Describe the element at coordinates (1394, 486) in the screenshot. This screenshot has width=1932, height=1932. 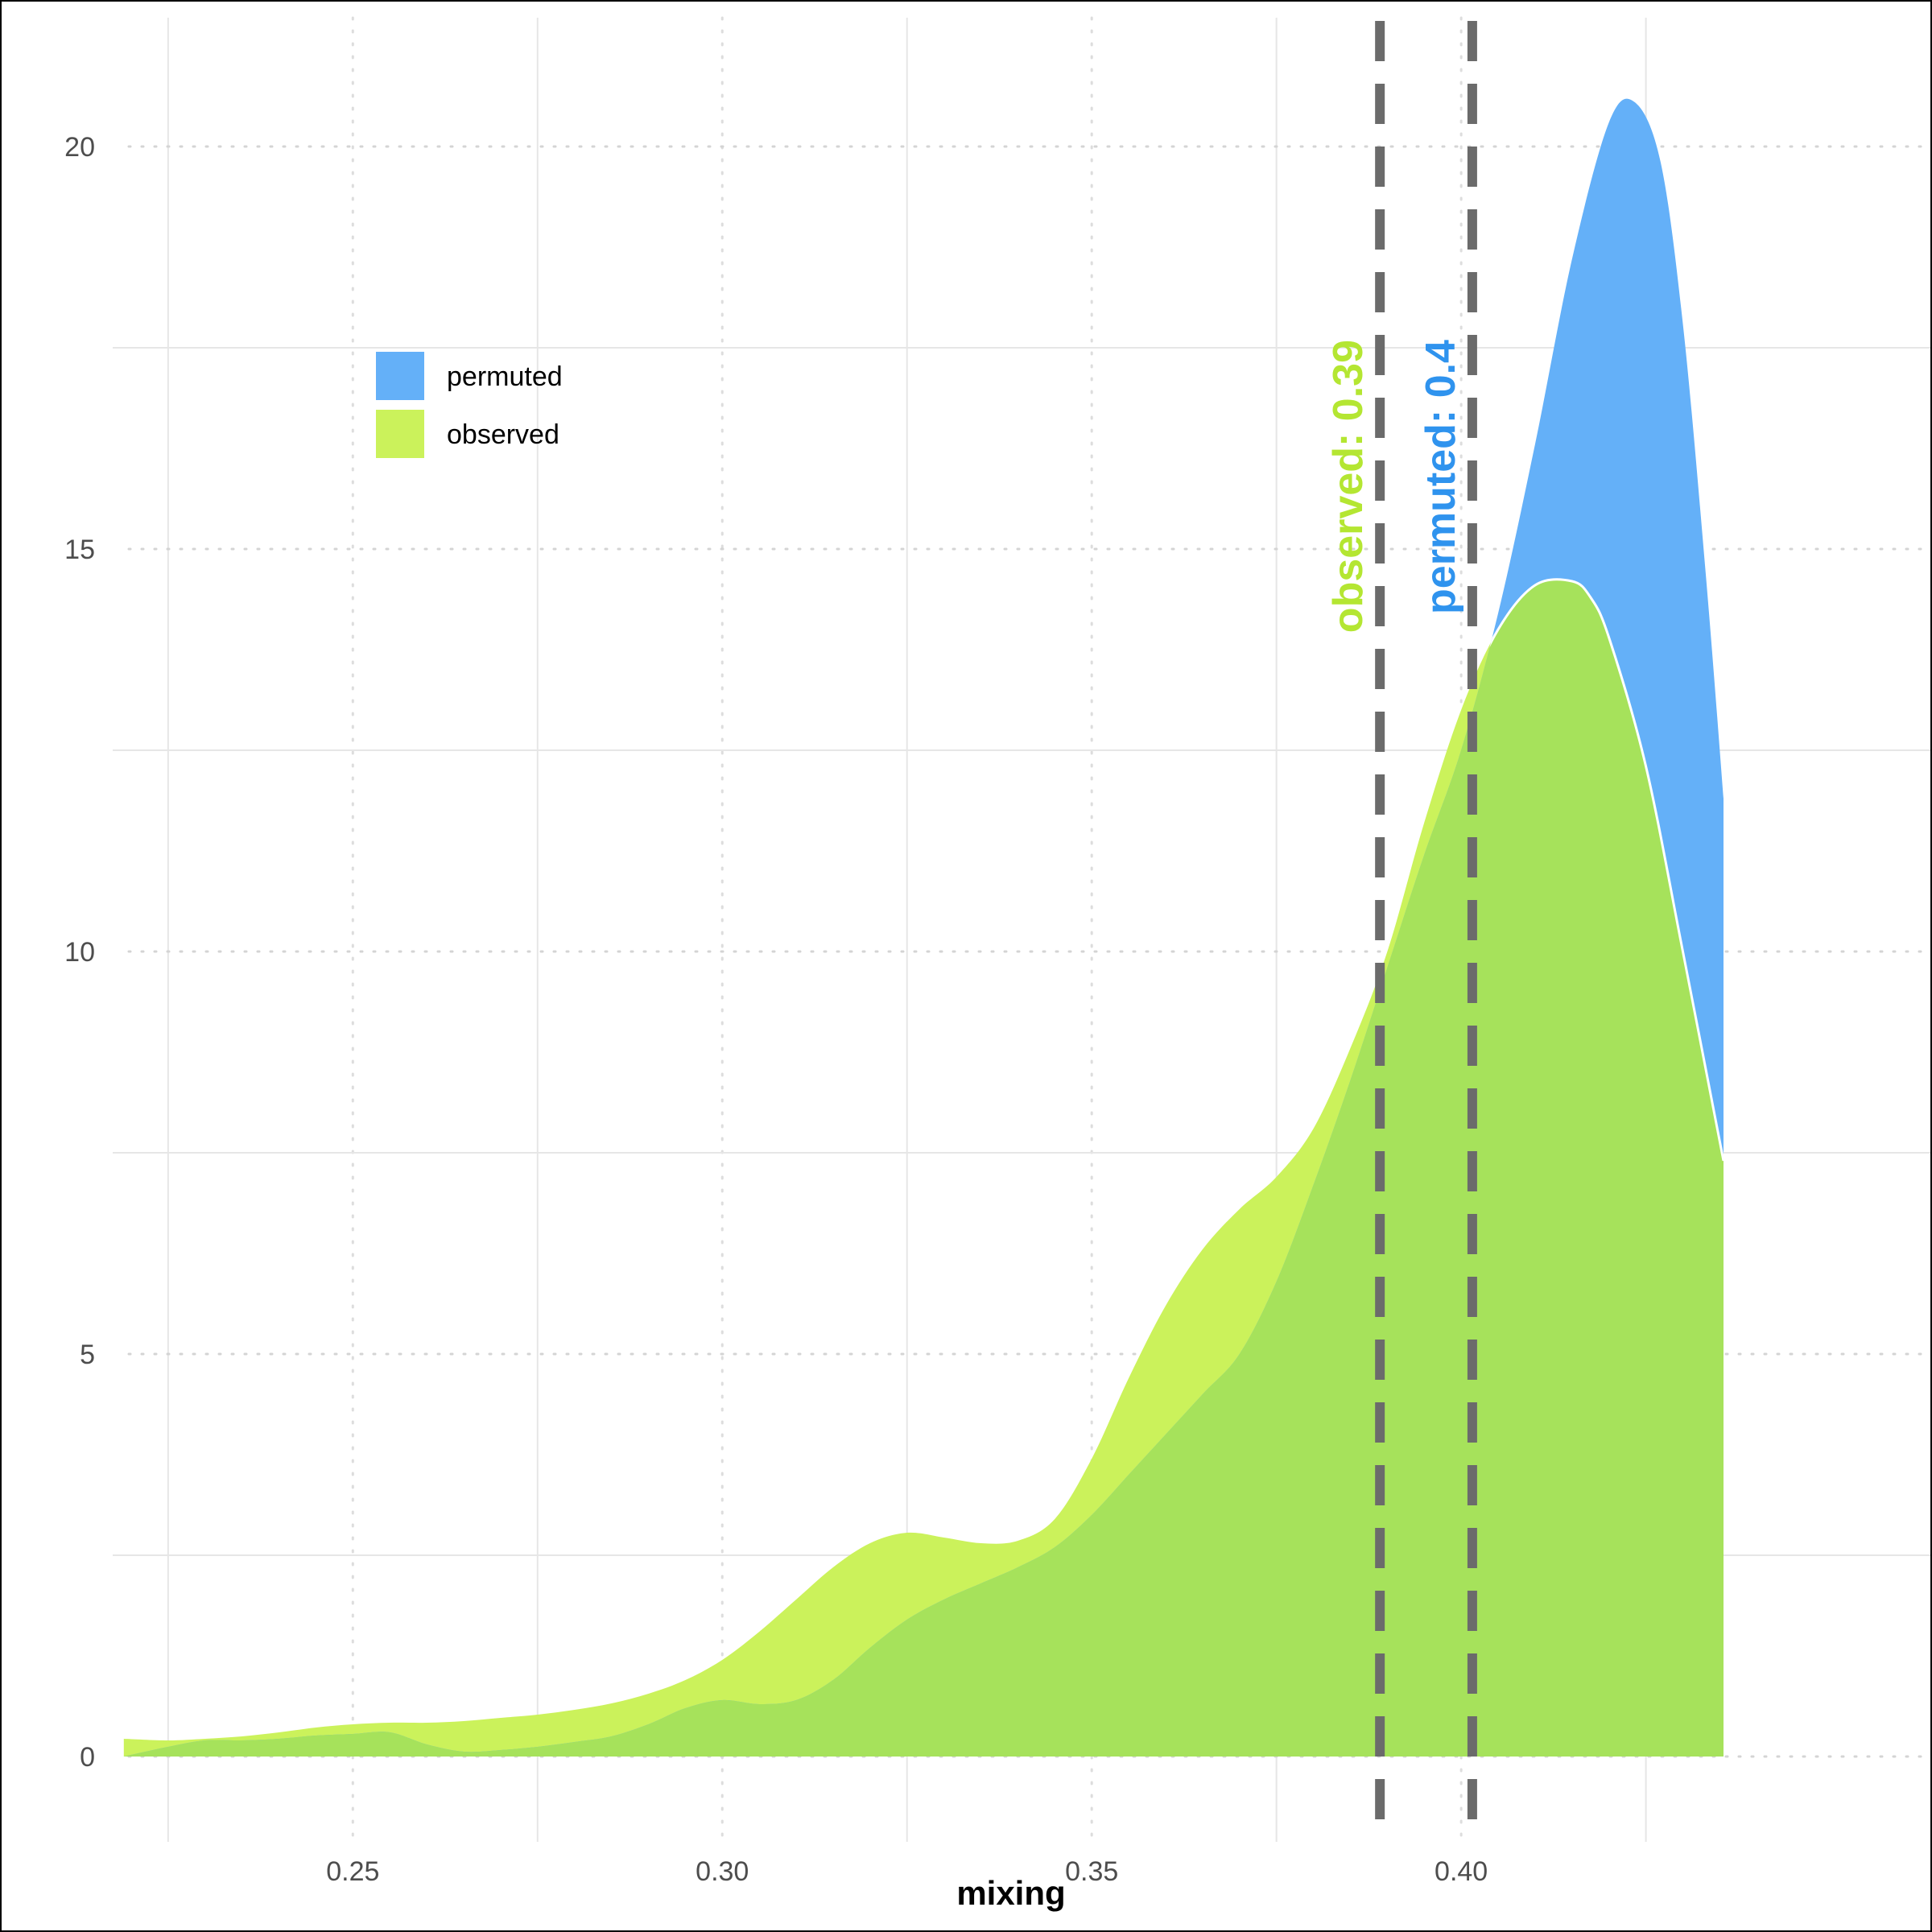
I see `annotation-layer: observed: 0.39 permuted: 0.4` at that location.